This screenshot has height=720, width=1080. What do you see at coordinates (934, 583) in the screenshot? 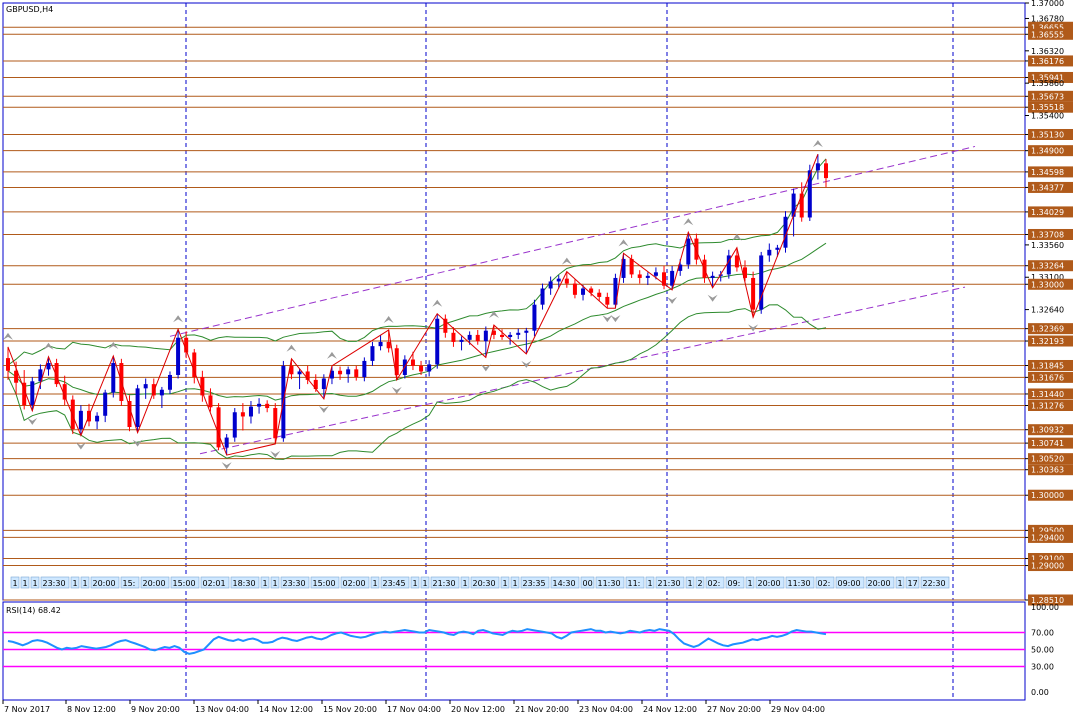
I see `time-stamp-label: 22:30` at bounding box center [934, 583].